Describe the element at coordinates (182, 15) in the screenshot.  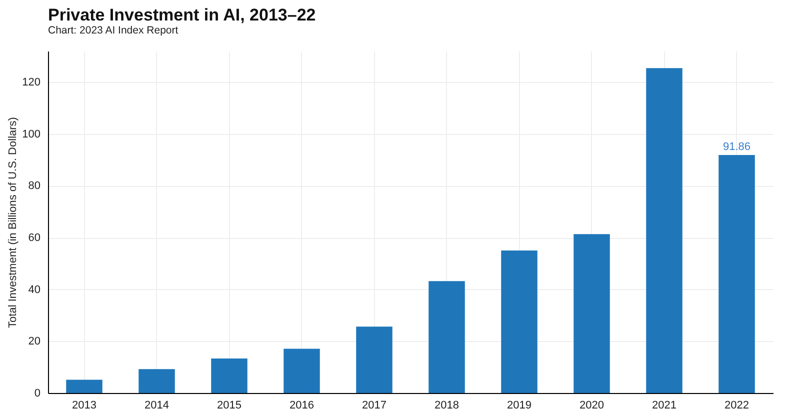
I see `chart-title: Private Investment in AI, 2013–22` at that location.